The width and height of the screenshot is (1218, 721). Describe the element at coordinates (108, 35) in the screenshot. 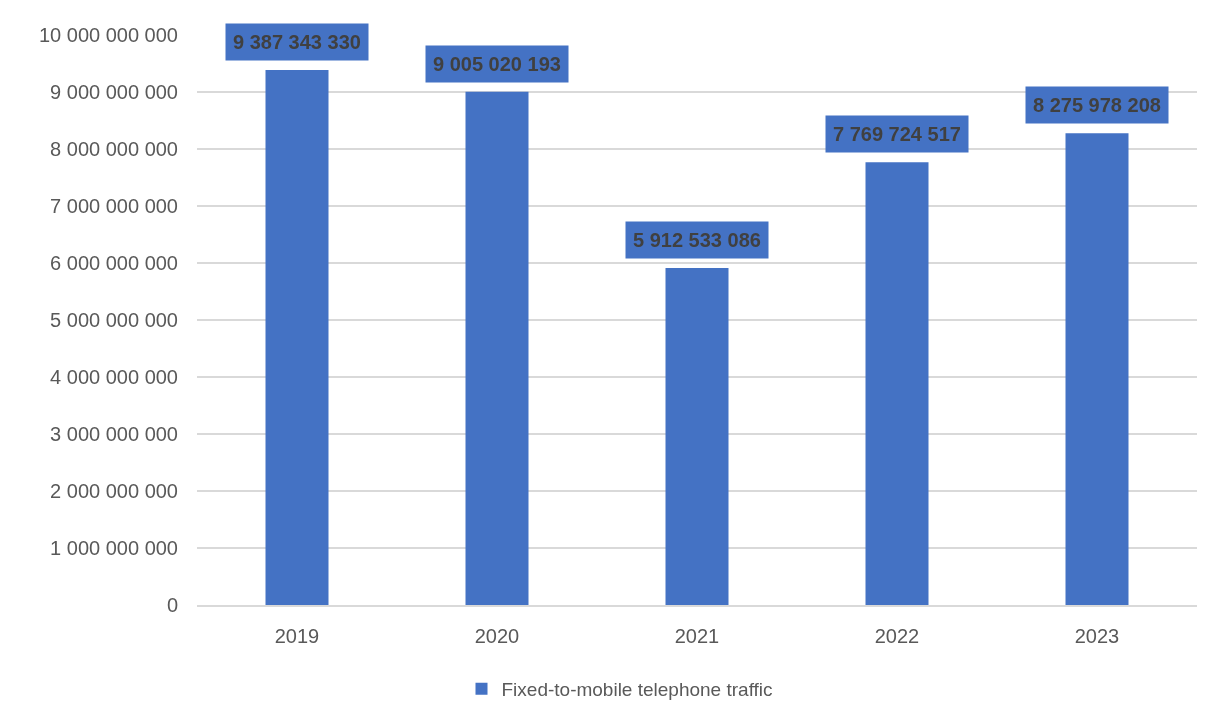

I see `y-tick-label: 10 000 000 000` at that location.